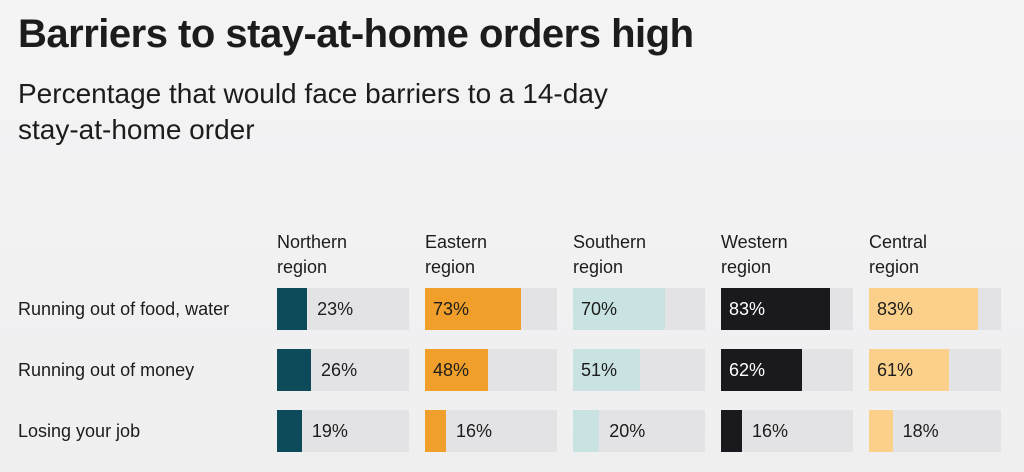 This screenshot has width=1024, height=472. What do you see at coordinates (451, 309) in the screenshot?
I see `value-label: 73%` at bounding box center [451, 309].